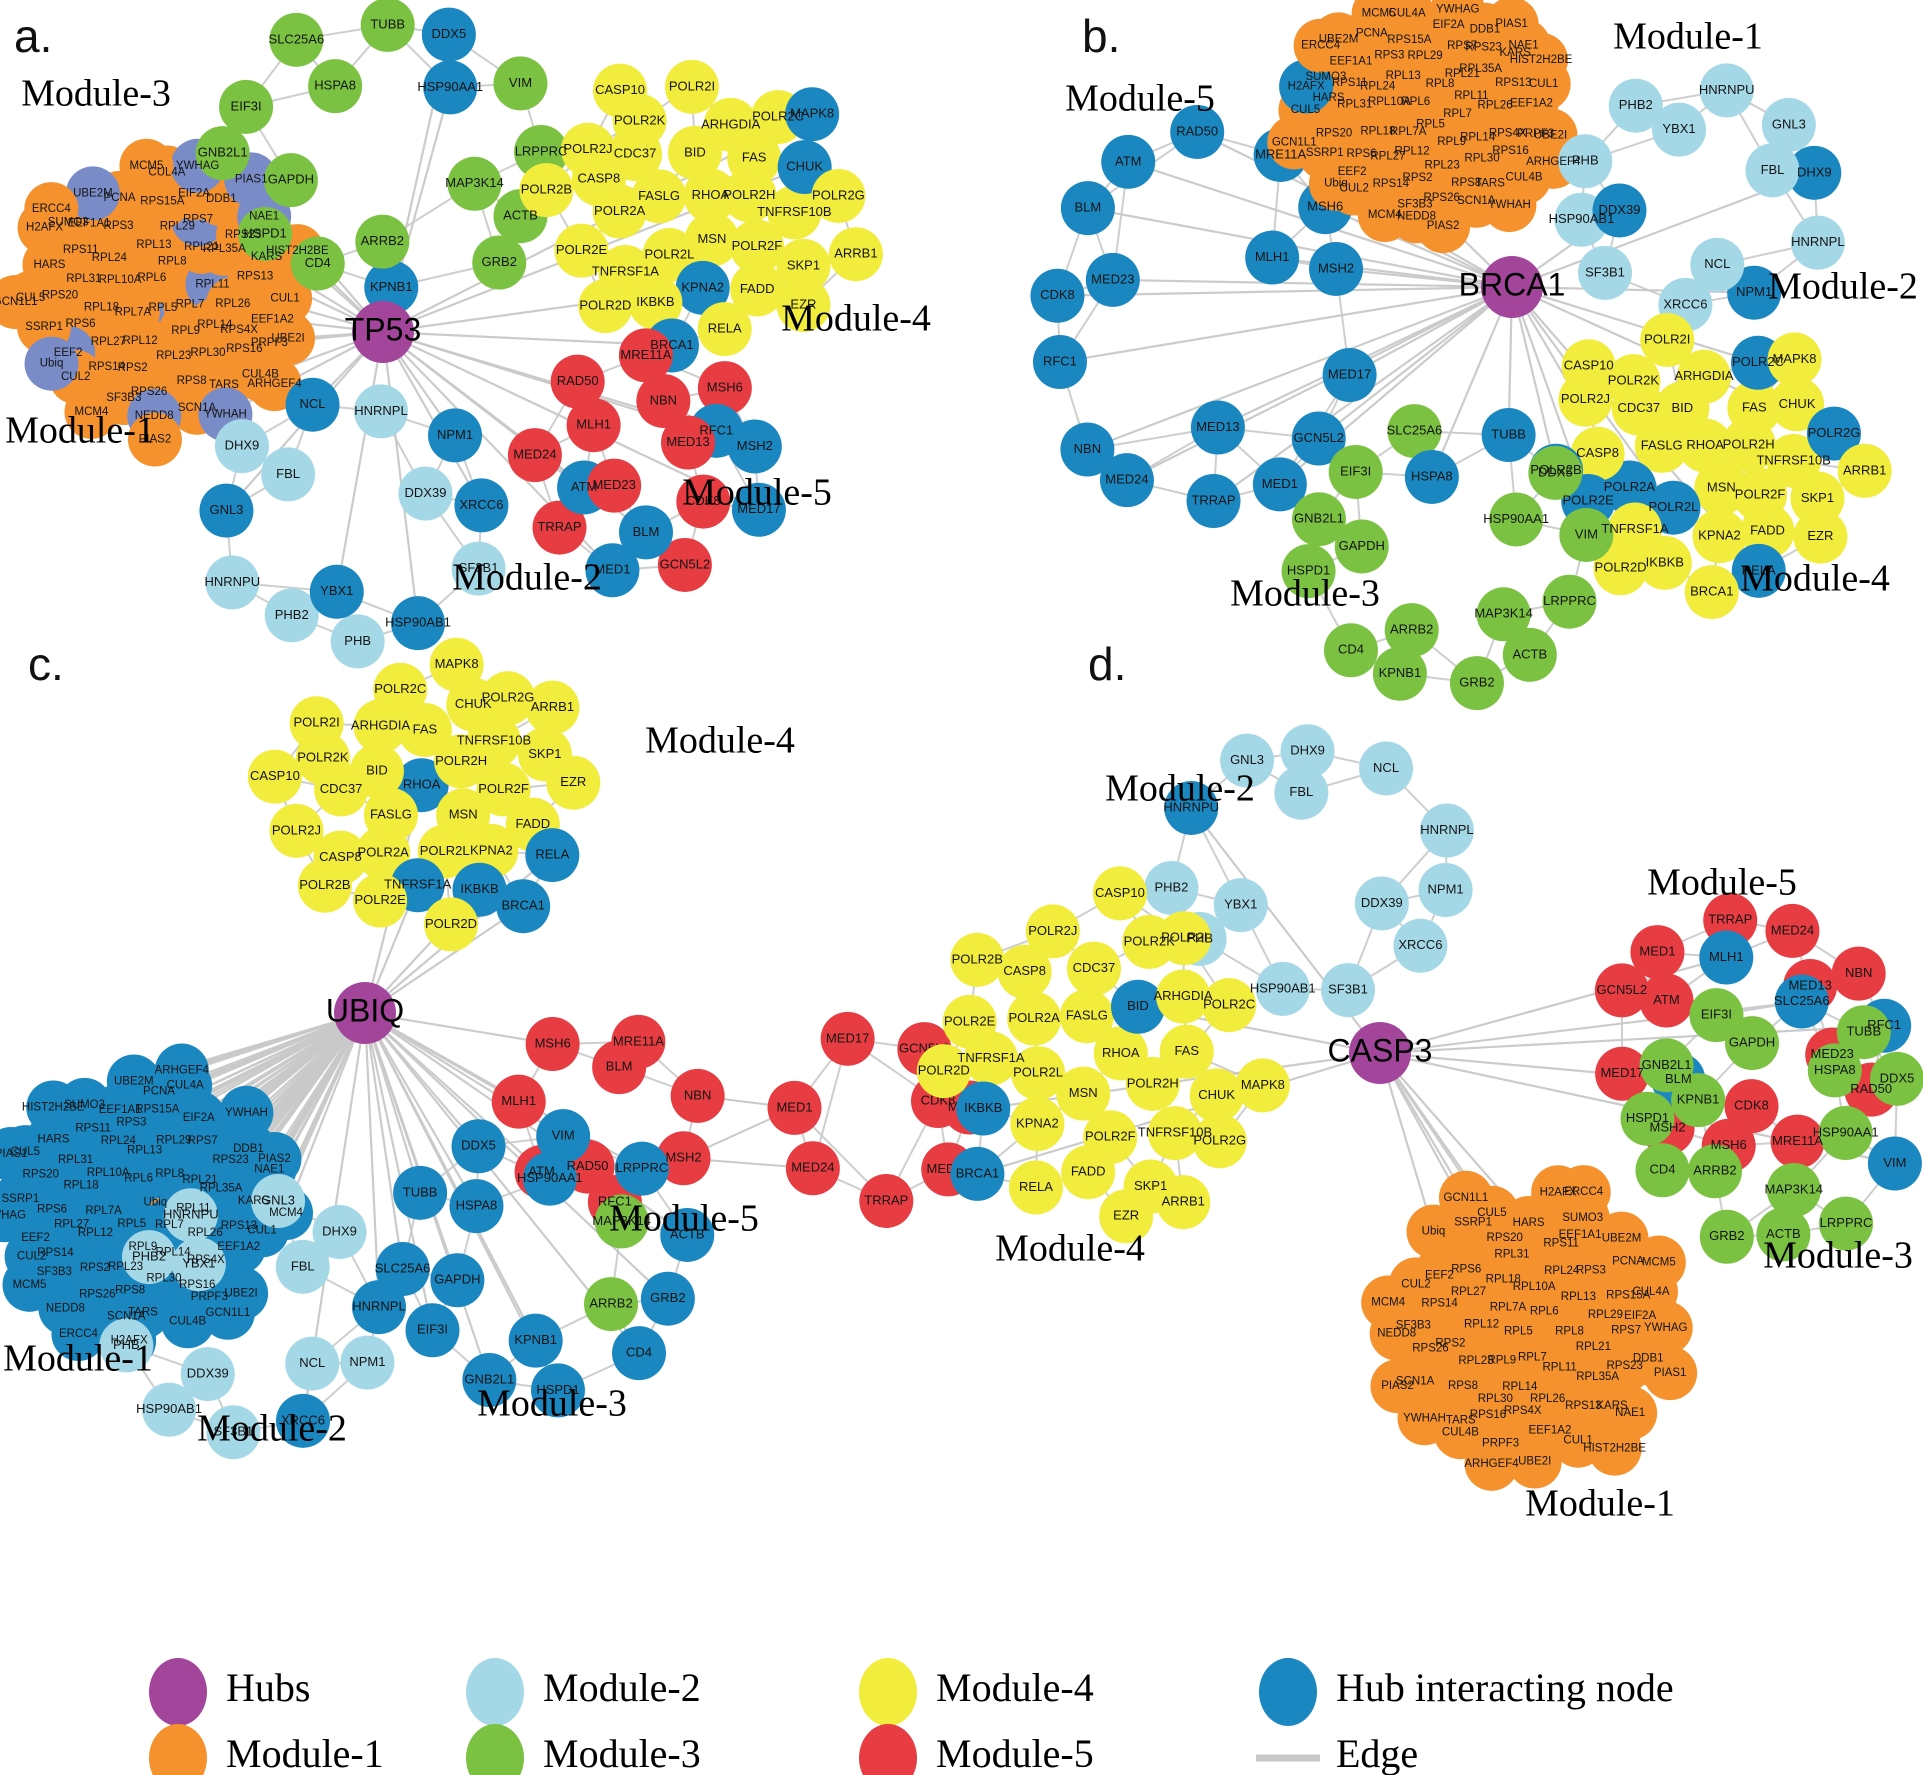 This screenshot has width=1923, height=1775. I want to click on node-FAS, so click(1186, 1051).